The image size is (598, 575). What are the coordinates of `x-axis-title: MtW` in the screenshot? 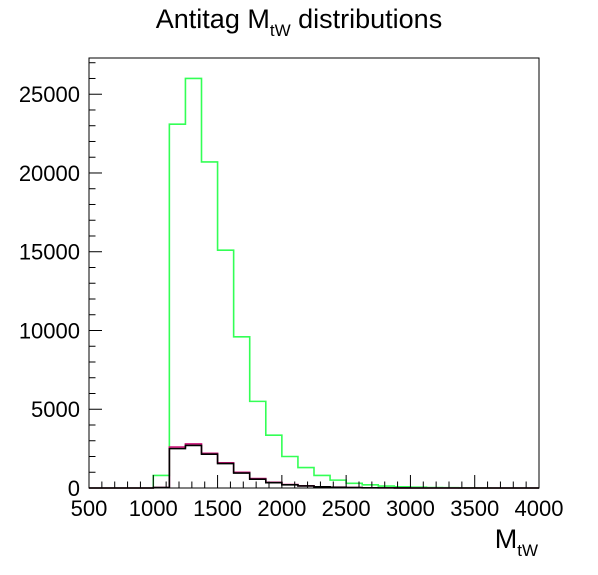 It's located at (516, 542).